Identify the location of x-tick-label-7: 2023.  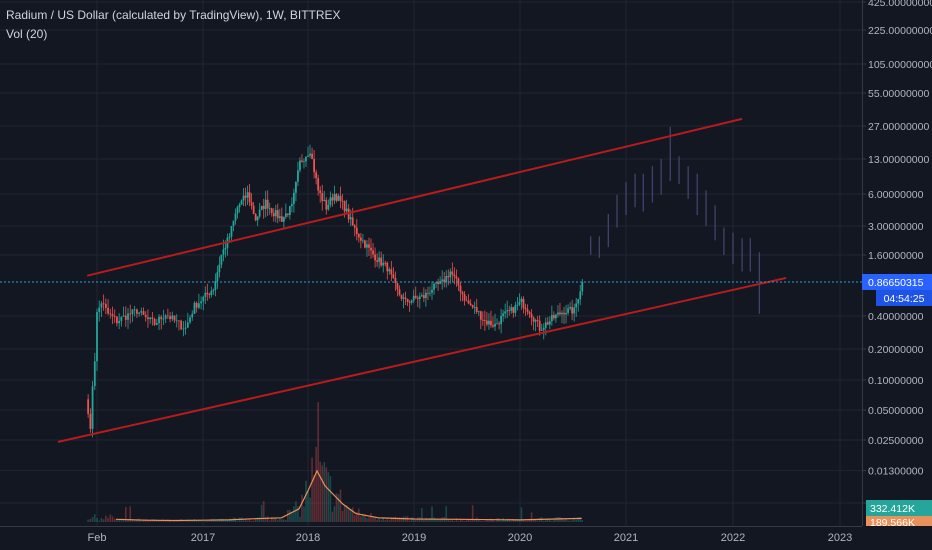
(840, 538).